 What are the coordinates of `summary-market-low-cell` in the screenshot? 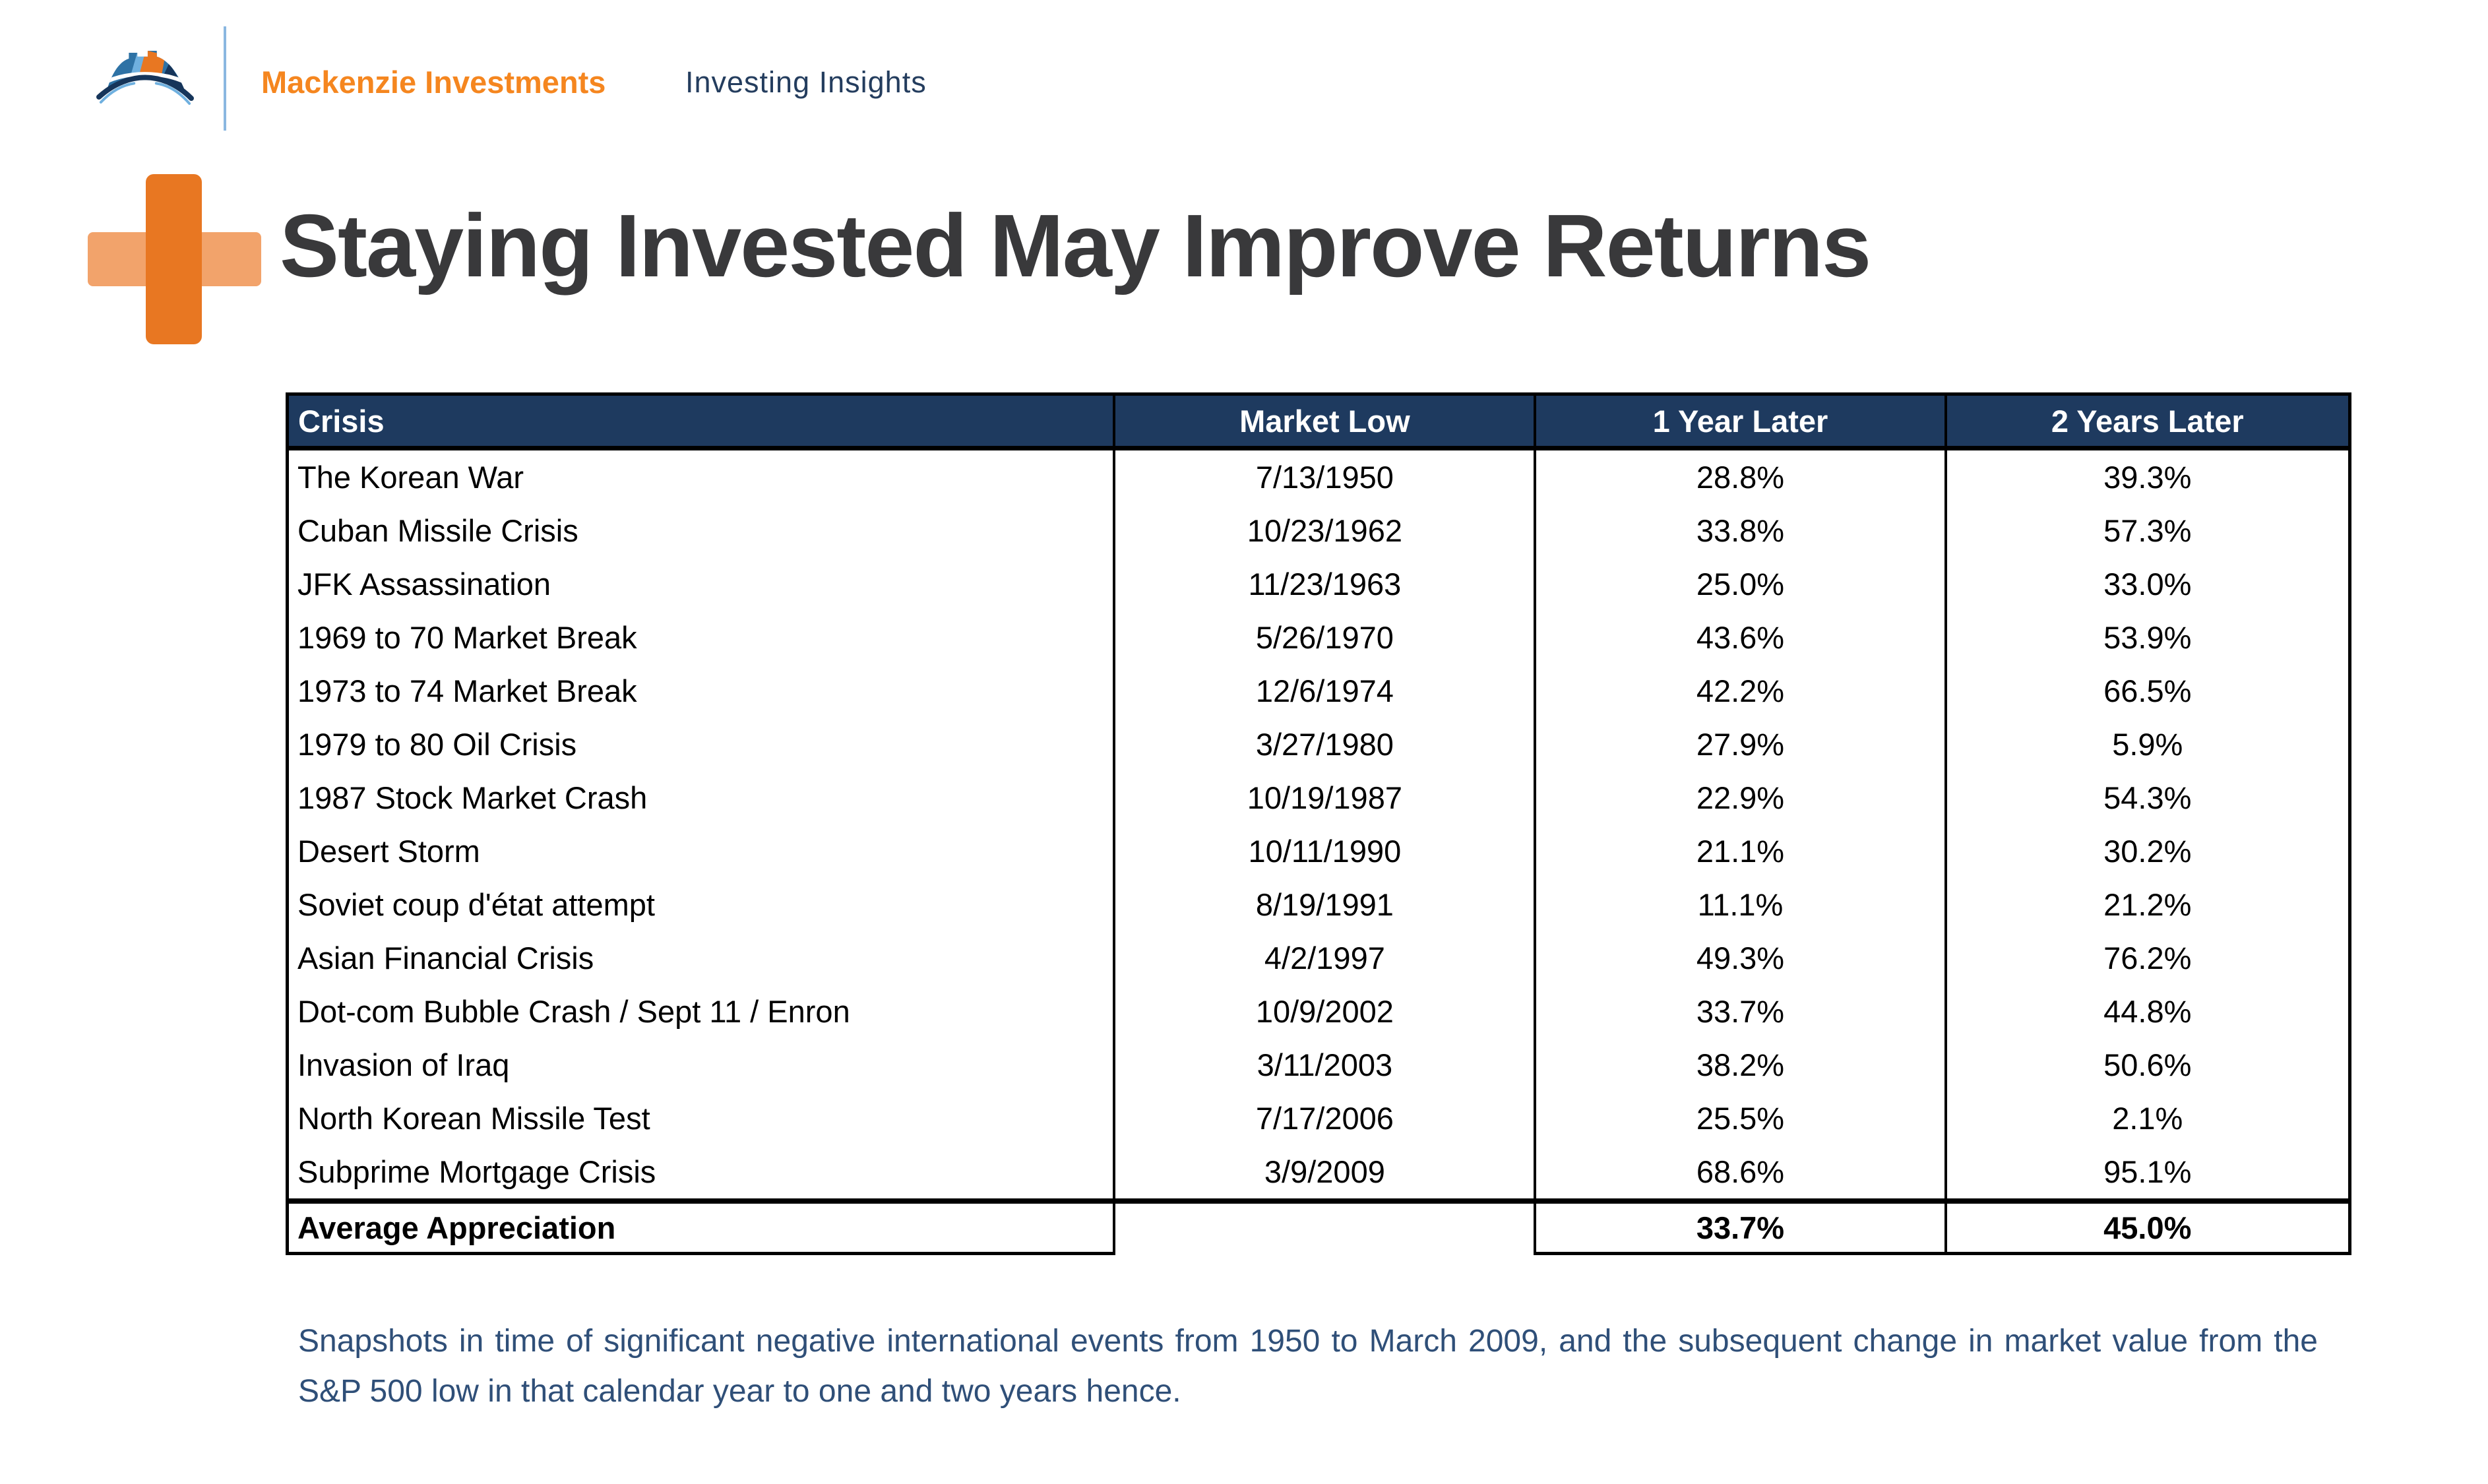 It's located at (1325, 1226).